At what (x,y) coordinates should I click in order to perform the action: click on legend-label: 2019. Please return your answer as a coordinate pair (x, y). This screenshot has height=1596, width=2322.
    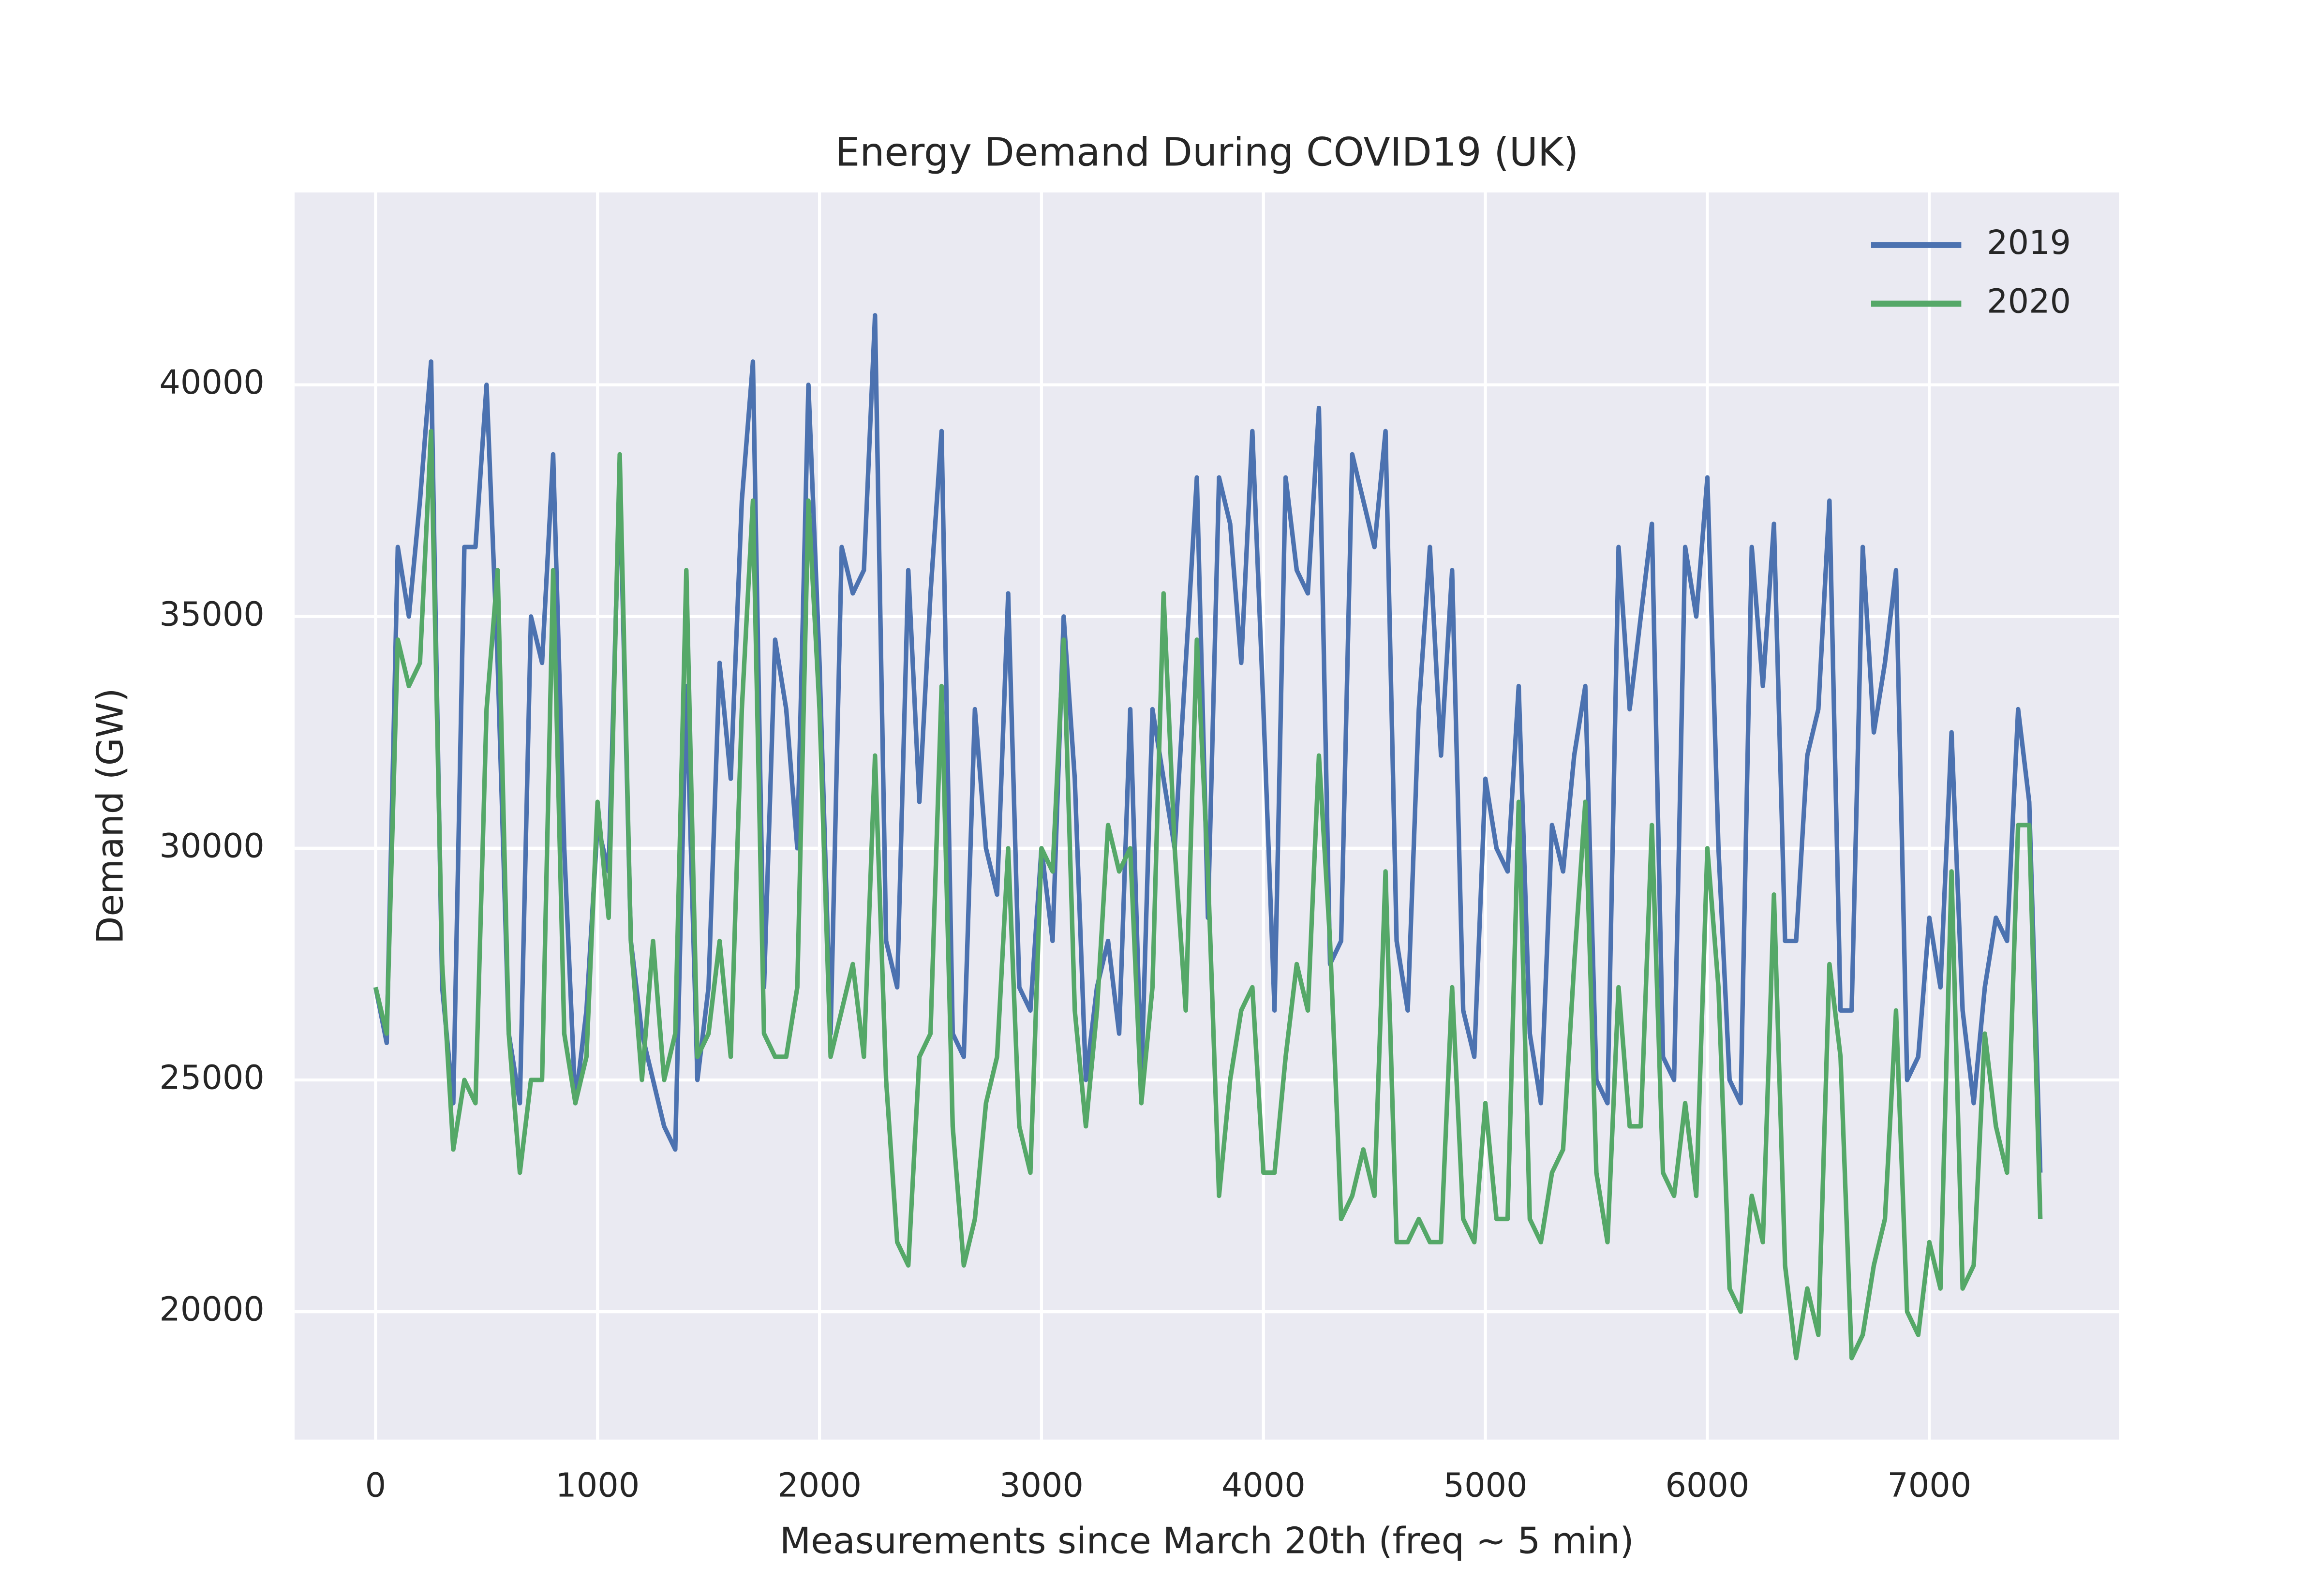
    Looking at the image, I should click on (2029, 243).